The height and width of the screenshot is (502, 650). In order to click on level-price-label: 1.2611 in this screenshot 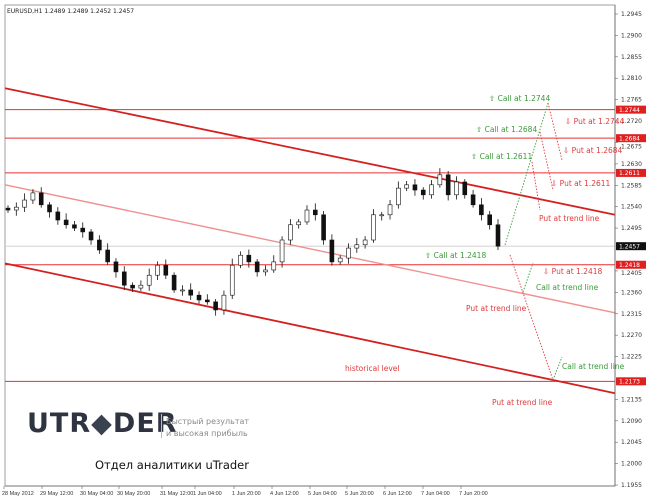, I will do `click(629, 173)`.